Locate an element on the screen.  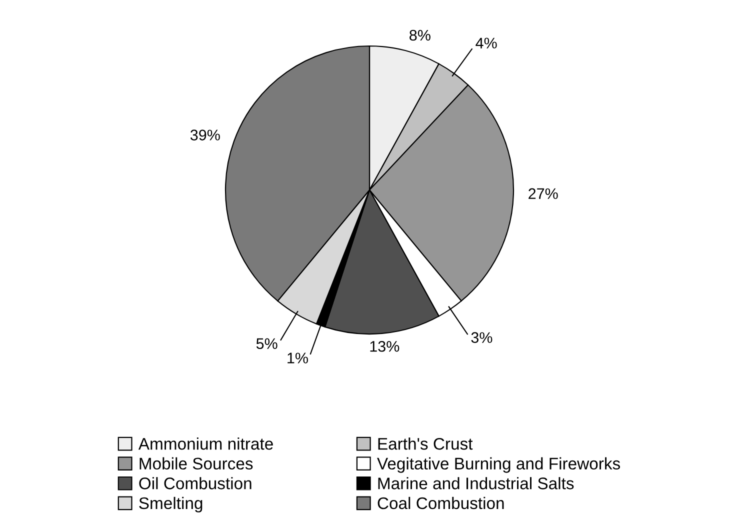
data-label: 8% is located at coordinates (420, 35).